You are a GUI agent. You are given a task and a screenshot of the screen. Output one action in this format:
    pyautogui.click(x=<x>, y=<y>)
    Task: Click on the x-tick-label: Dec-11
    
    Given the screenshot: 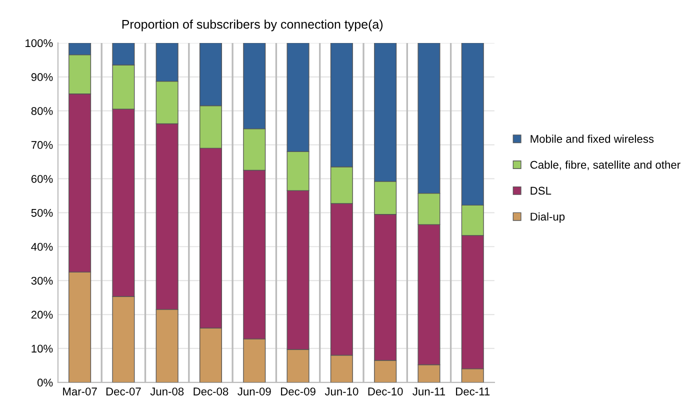 What is the action you would take?
    pyautogui.click(x=473, y=392)
    